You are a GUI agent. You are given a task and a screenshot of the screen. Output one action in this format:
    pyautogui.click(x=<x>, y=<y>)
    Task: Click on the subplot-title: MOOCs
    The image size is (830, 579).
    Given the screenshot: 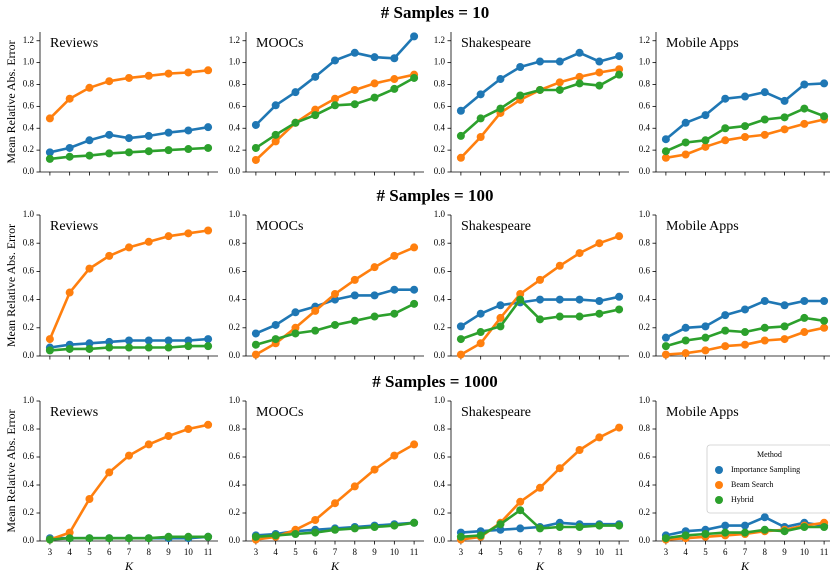 What is the action you would take?
    pyautogui.click(x=279, y=43)
    